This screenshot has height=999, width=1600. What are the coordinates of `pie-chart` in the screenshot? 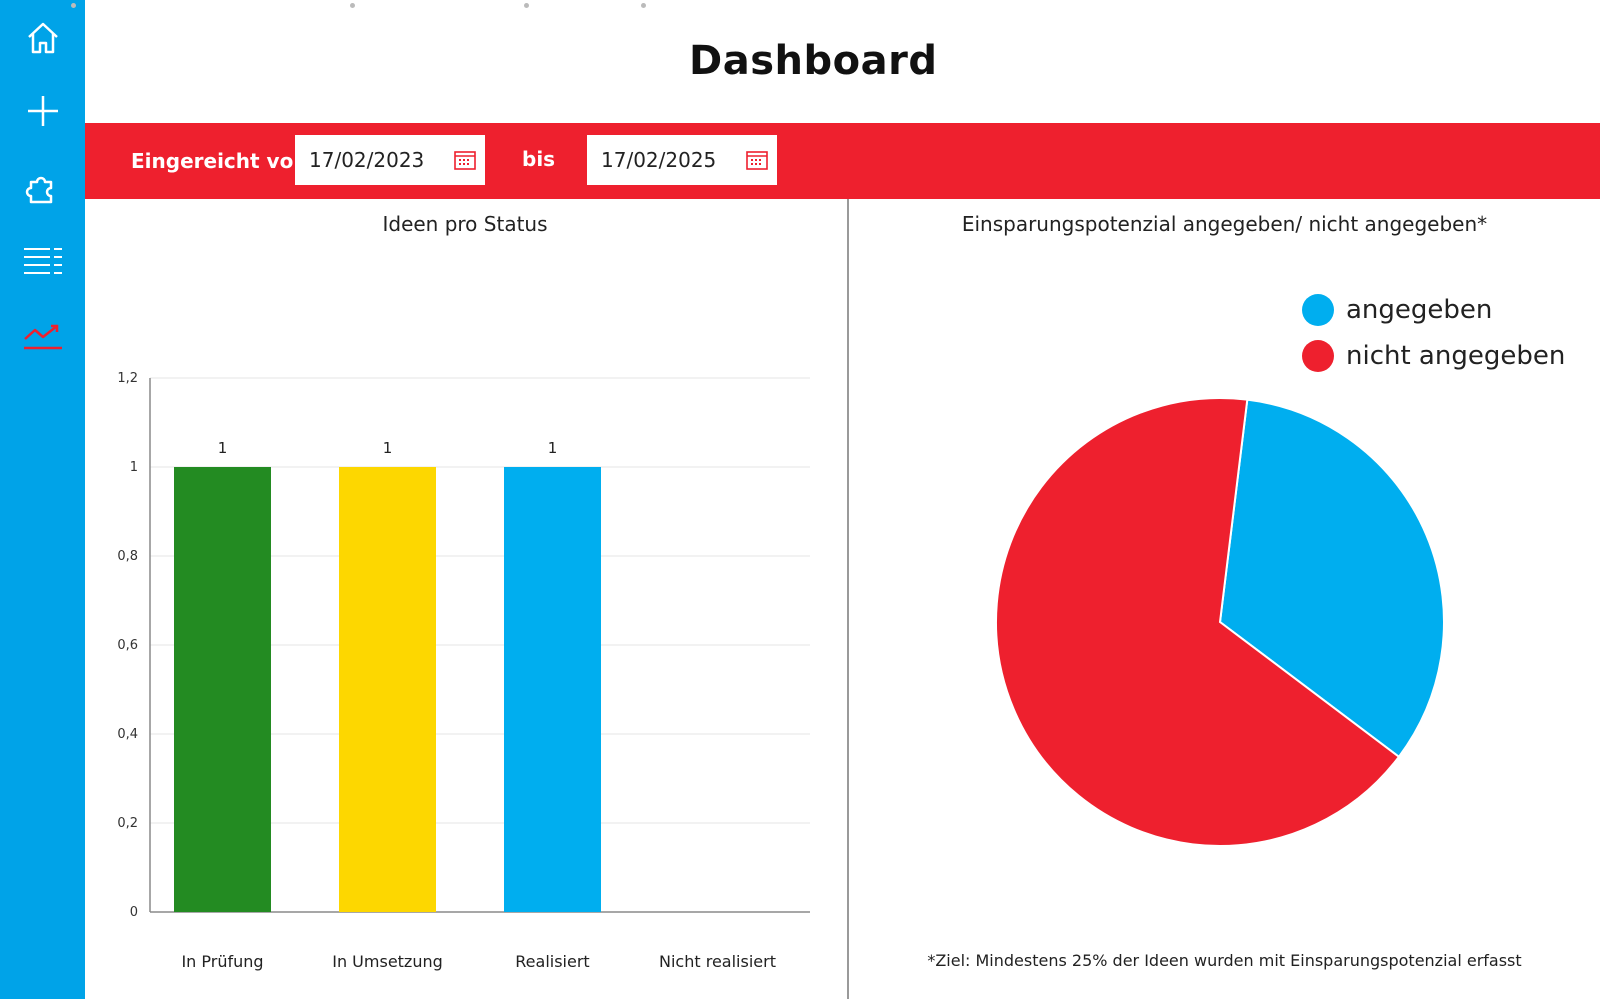 It's located at (1220, 622).